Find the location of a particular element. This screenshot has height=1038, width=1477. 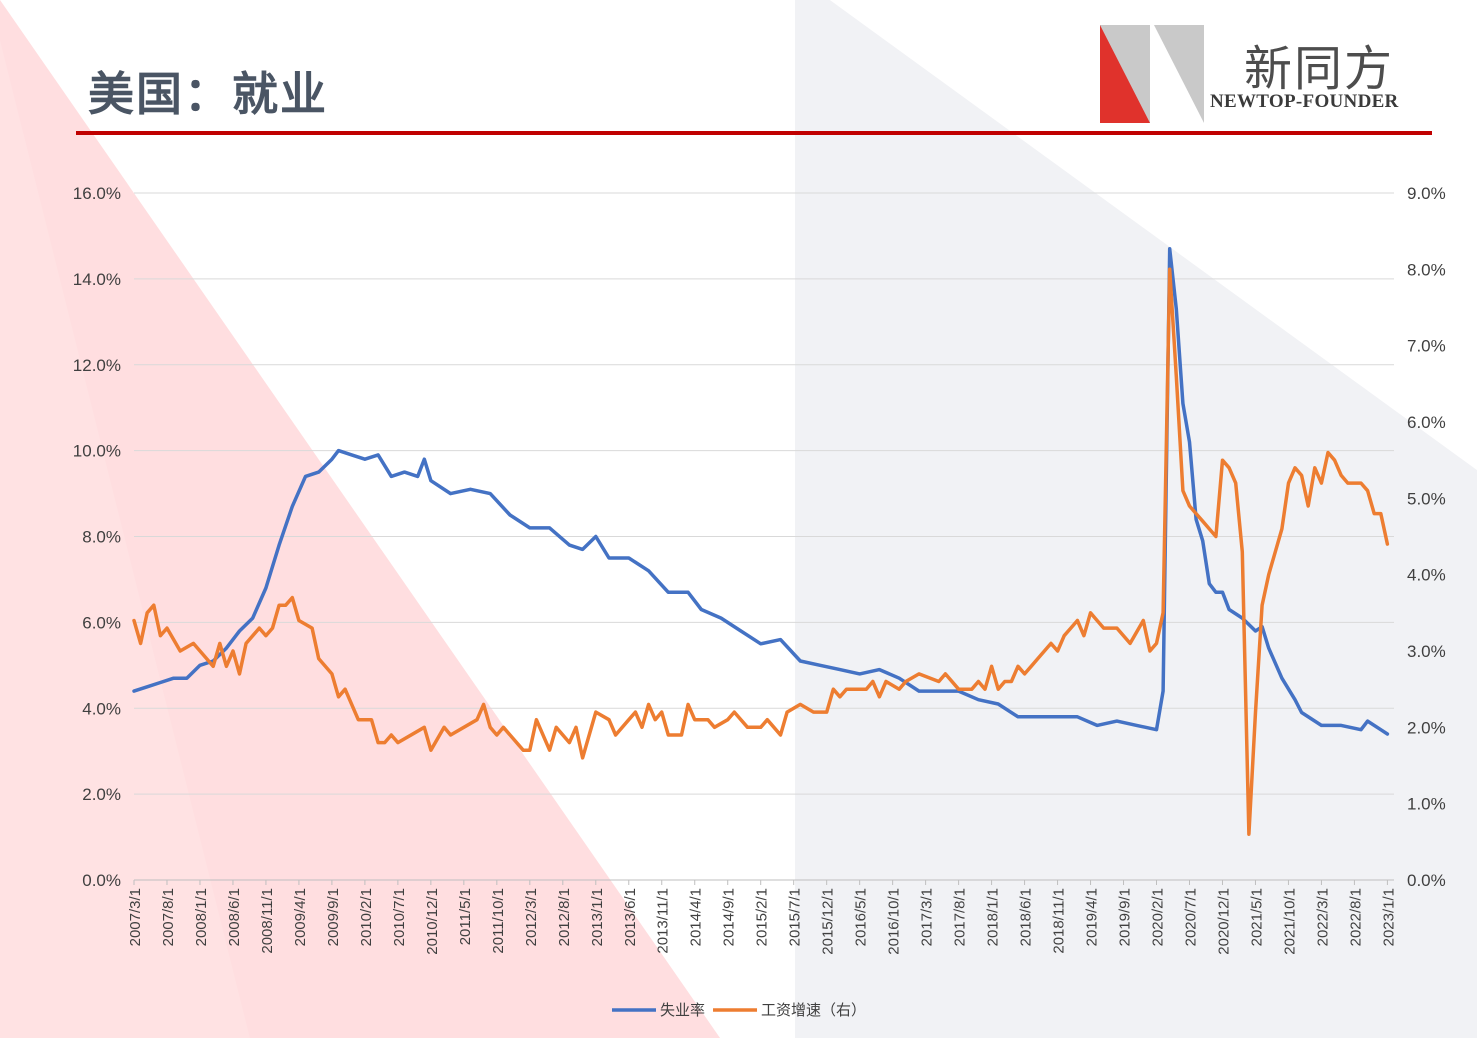

x-tick-label: 2010/7/1 is located at coordinates (399, 917).